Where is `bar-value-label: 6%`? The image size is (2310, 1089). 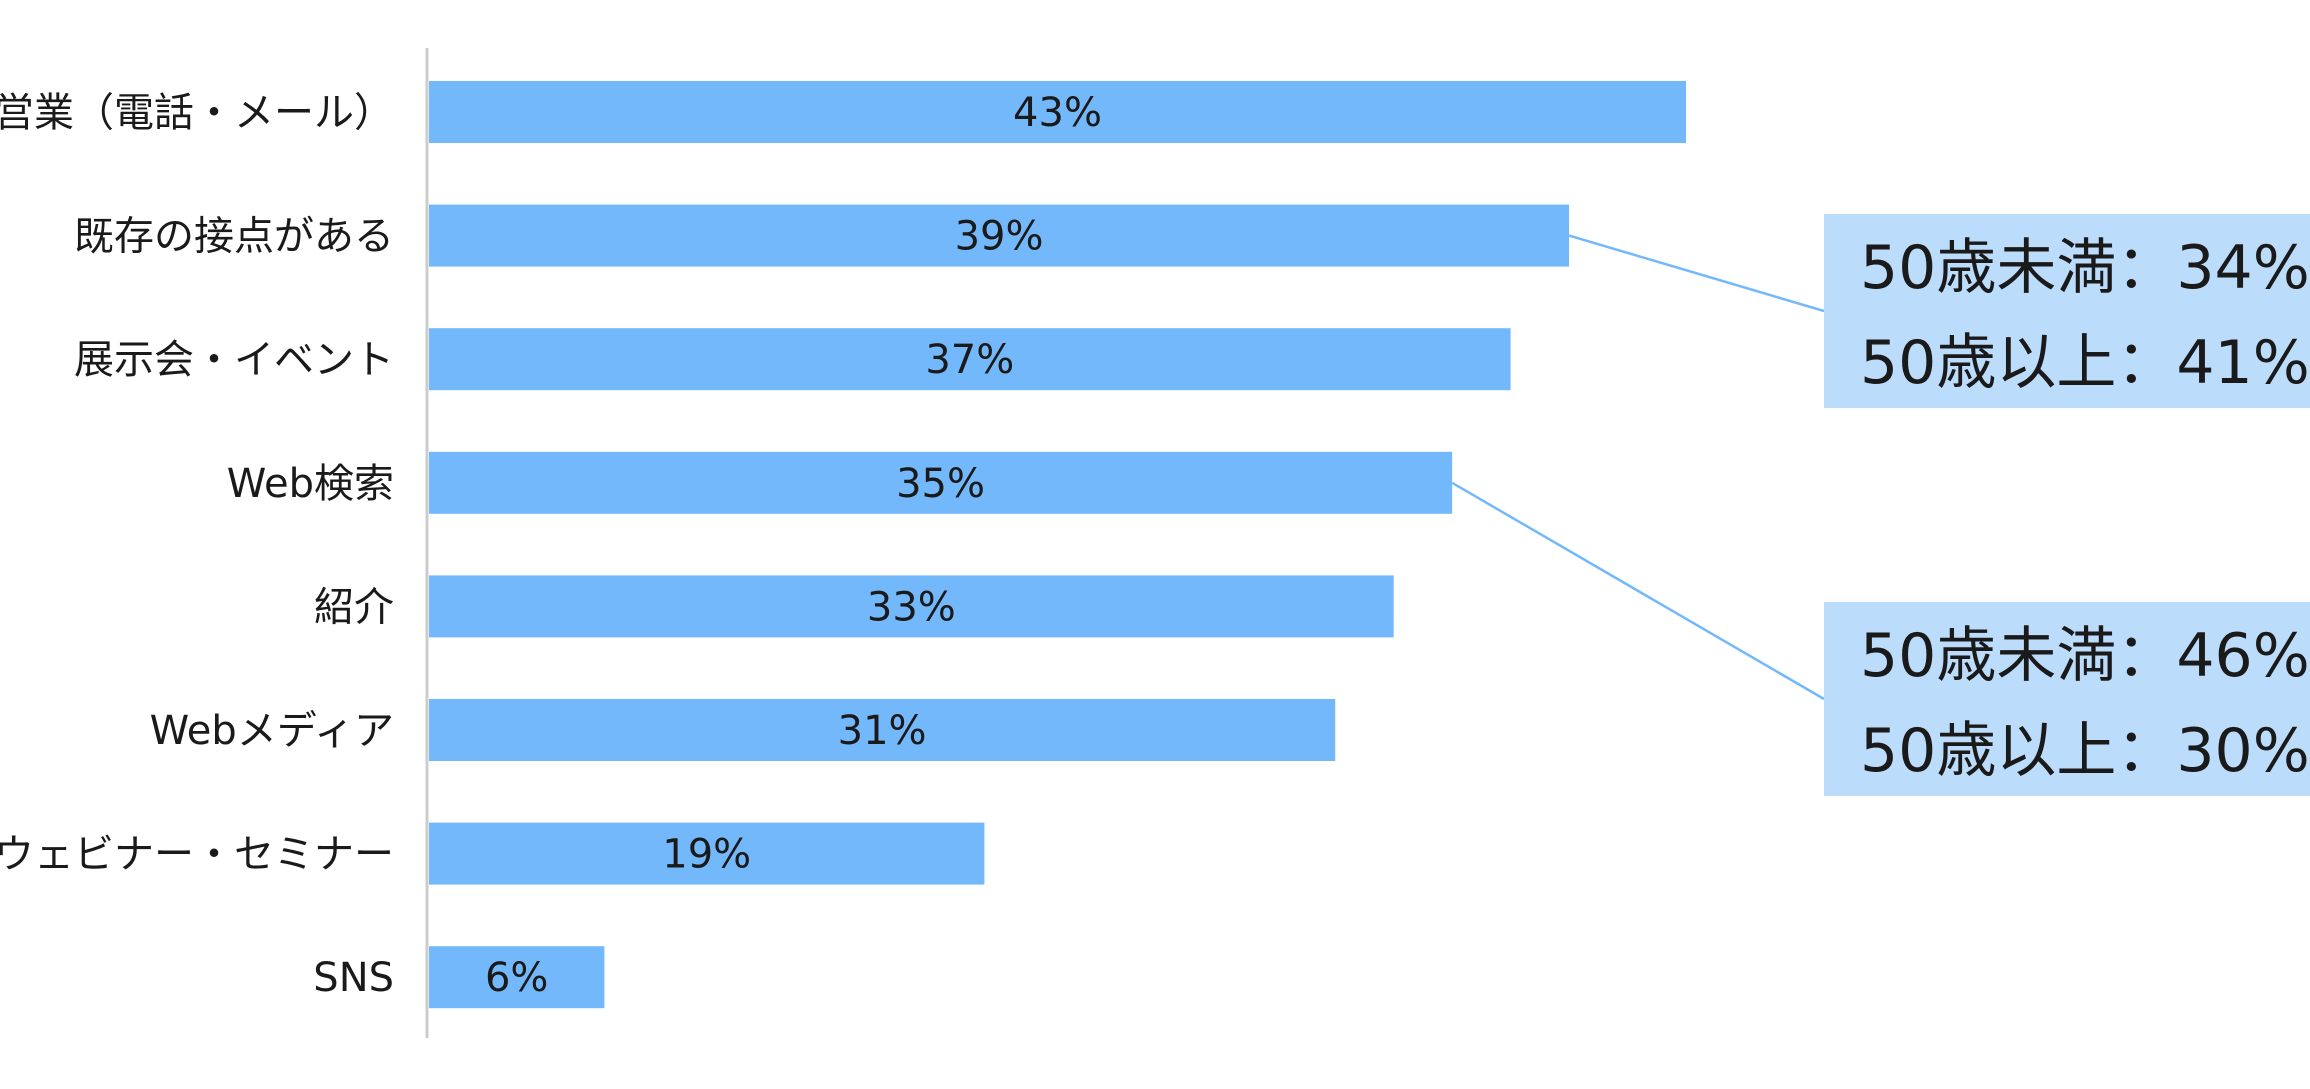
bar-value-label: 6% is located at coordinates (516, 978).